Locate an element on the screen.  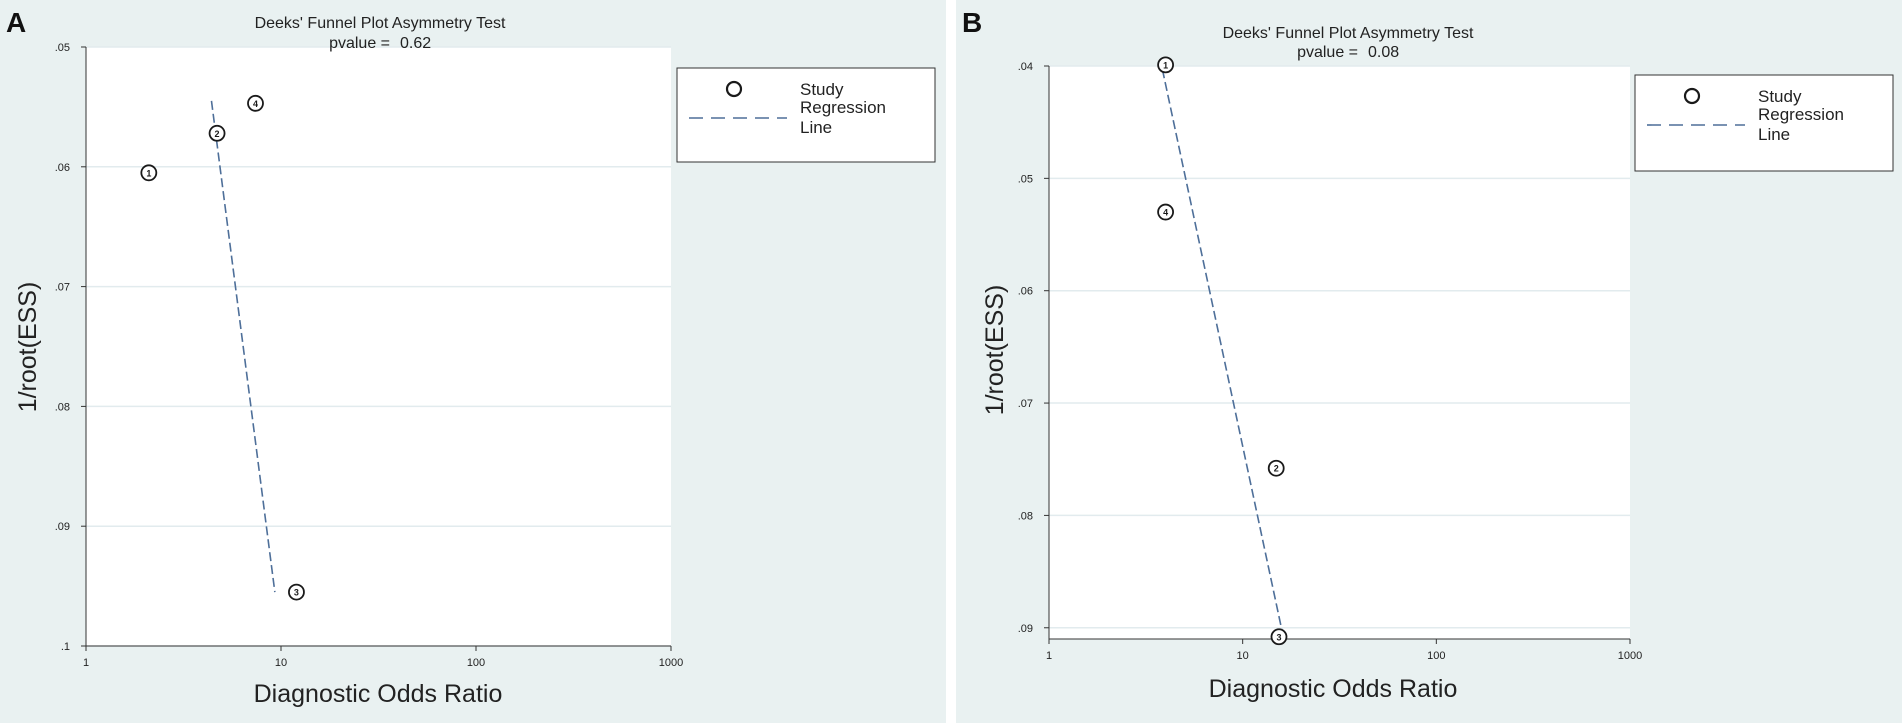
pvalue-line: pvalue = 0.08 is located at coordinates (1348, 52).